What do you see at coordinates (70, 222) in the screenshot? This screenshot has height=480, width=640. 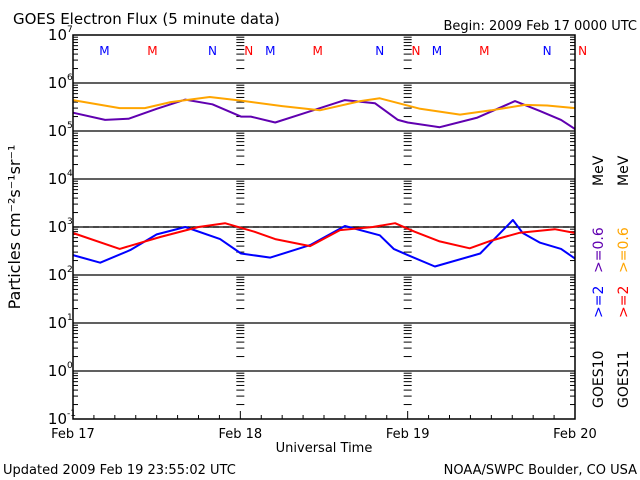 I see `y-tick-exponent: 3` at bounding box center [70, 222].